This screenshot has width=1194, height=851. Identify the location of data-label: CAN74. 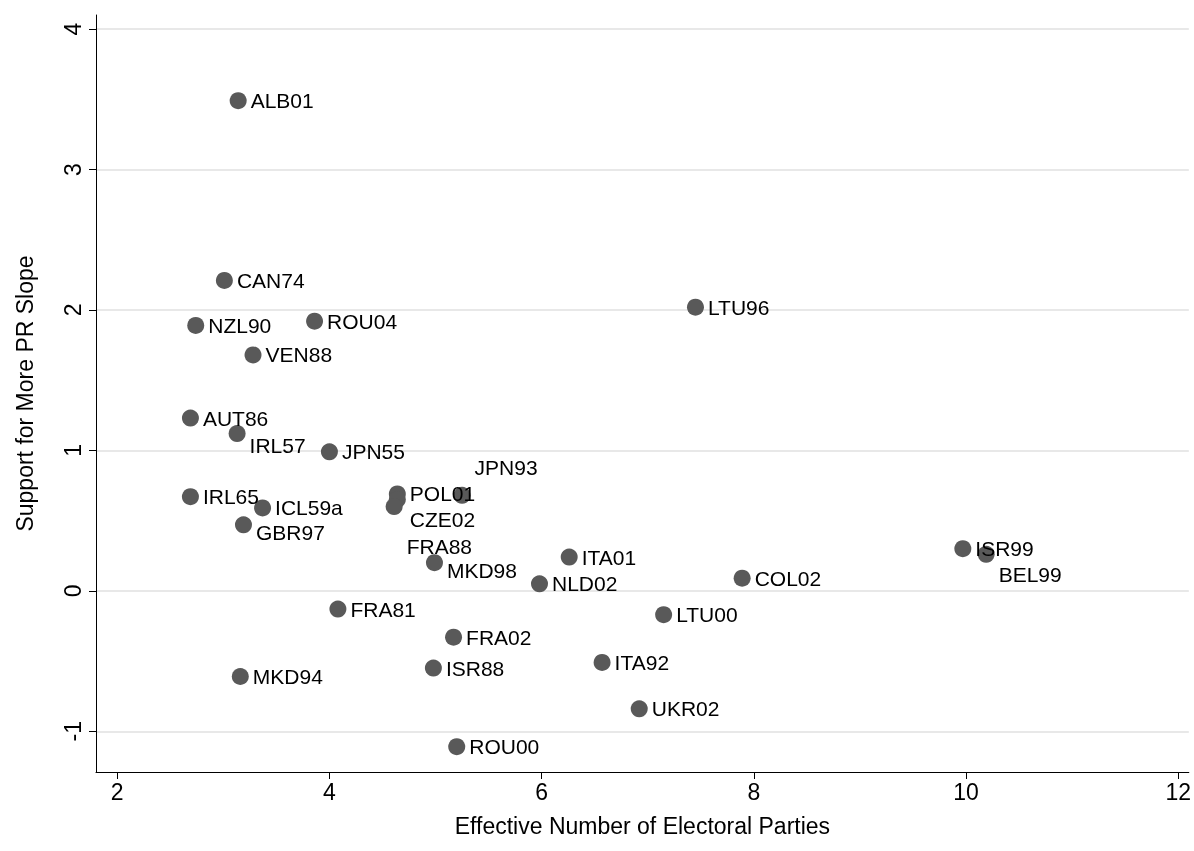
(270, 280).